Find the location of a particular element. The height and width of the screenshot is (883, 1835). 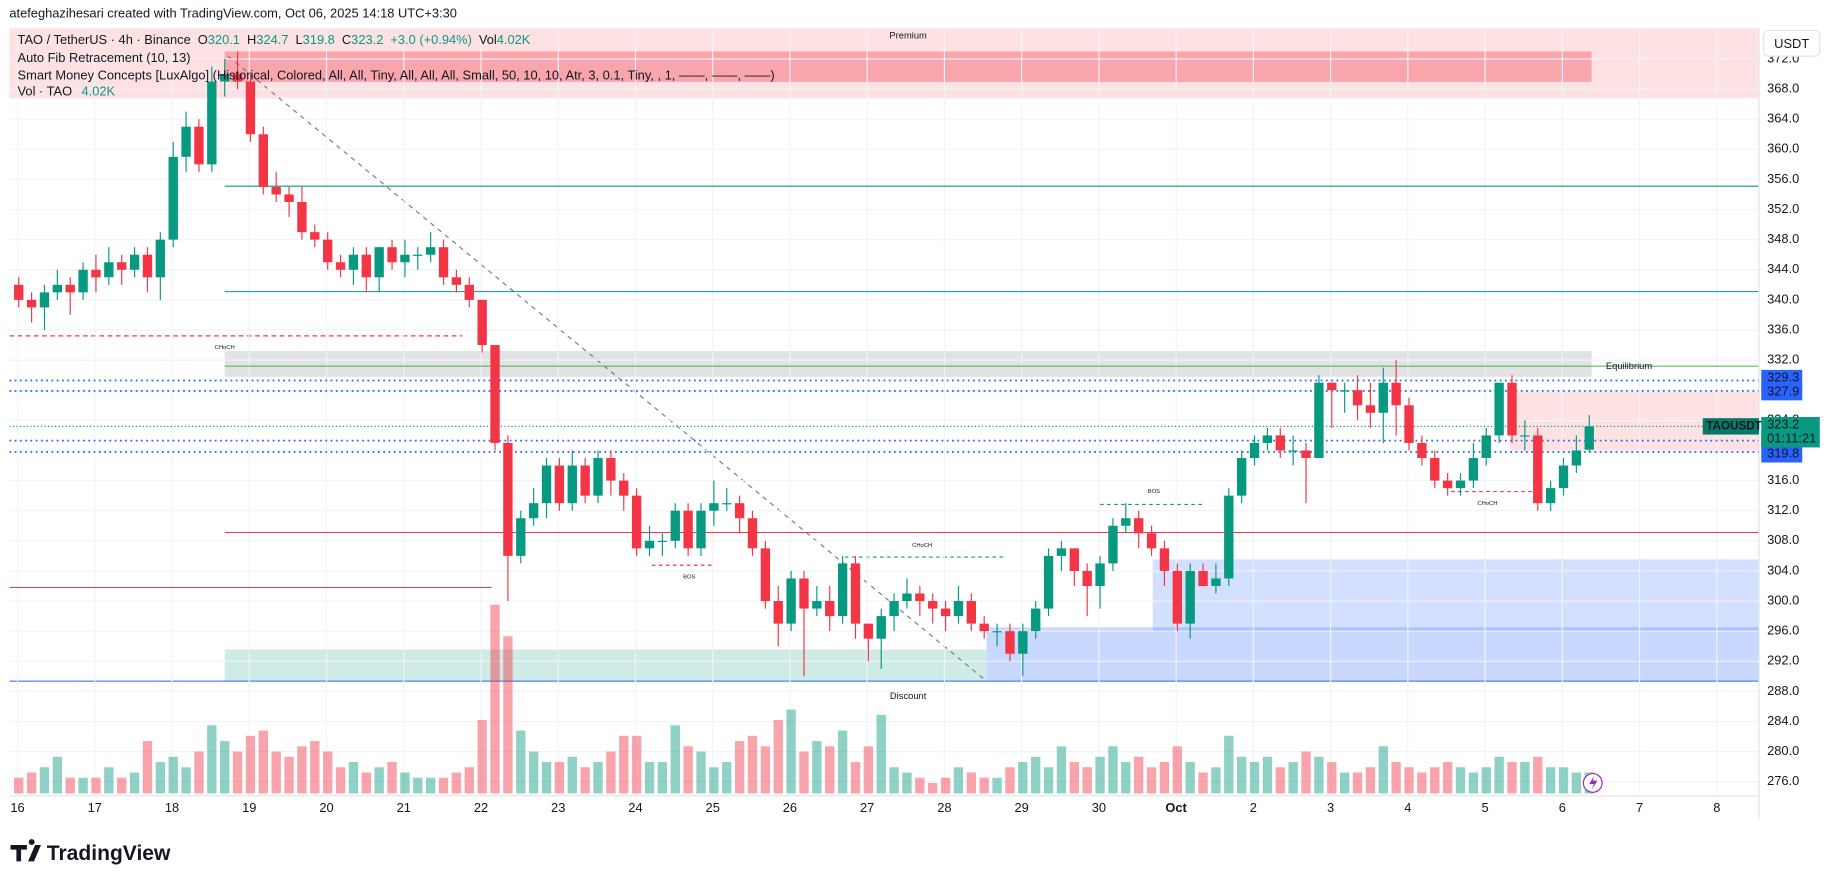

annotation: CHoCH is located at coordinates (1487, 504).